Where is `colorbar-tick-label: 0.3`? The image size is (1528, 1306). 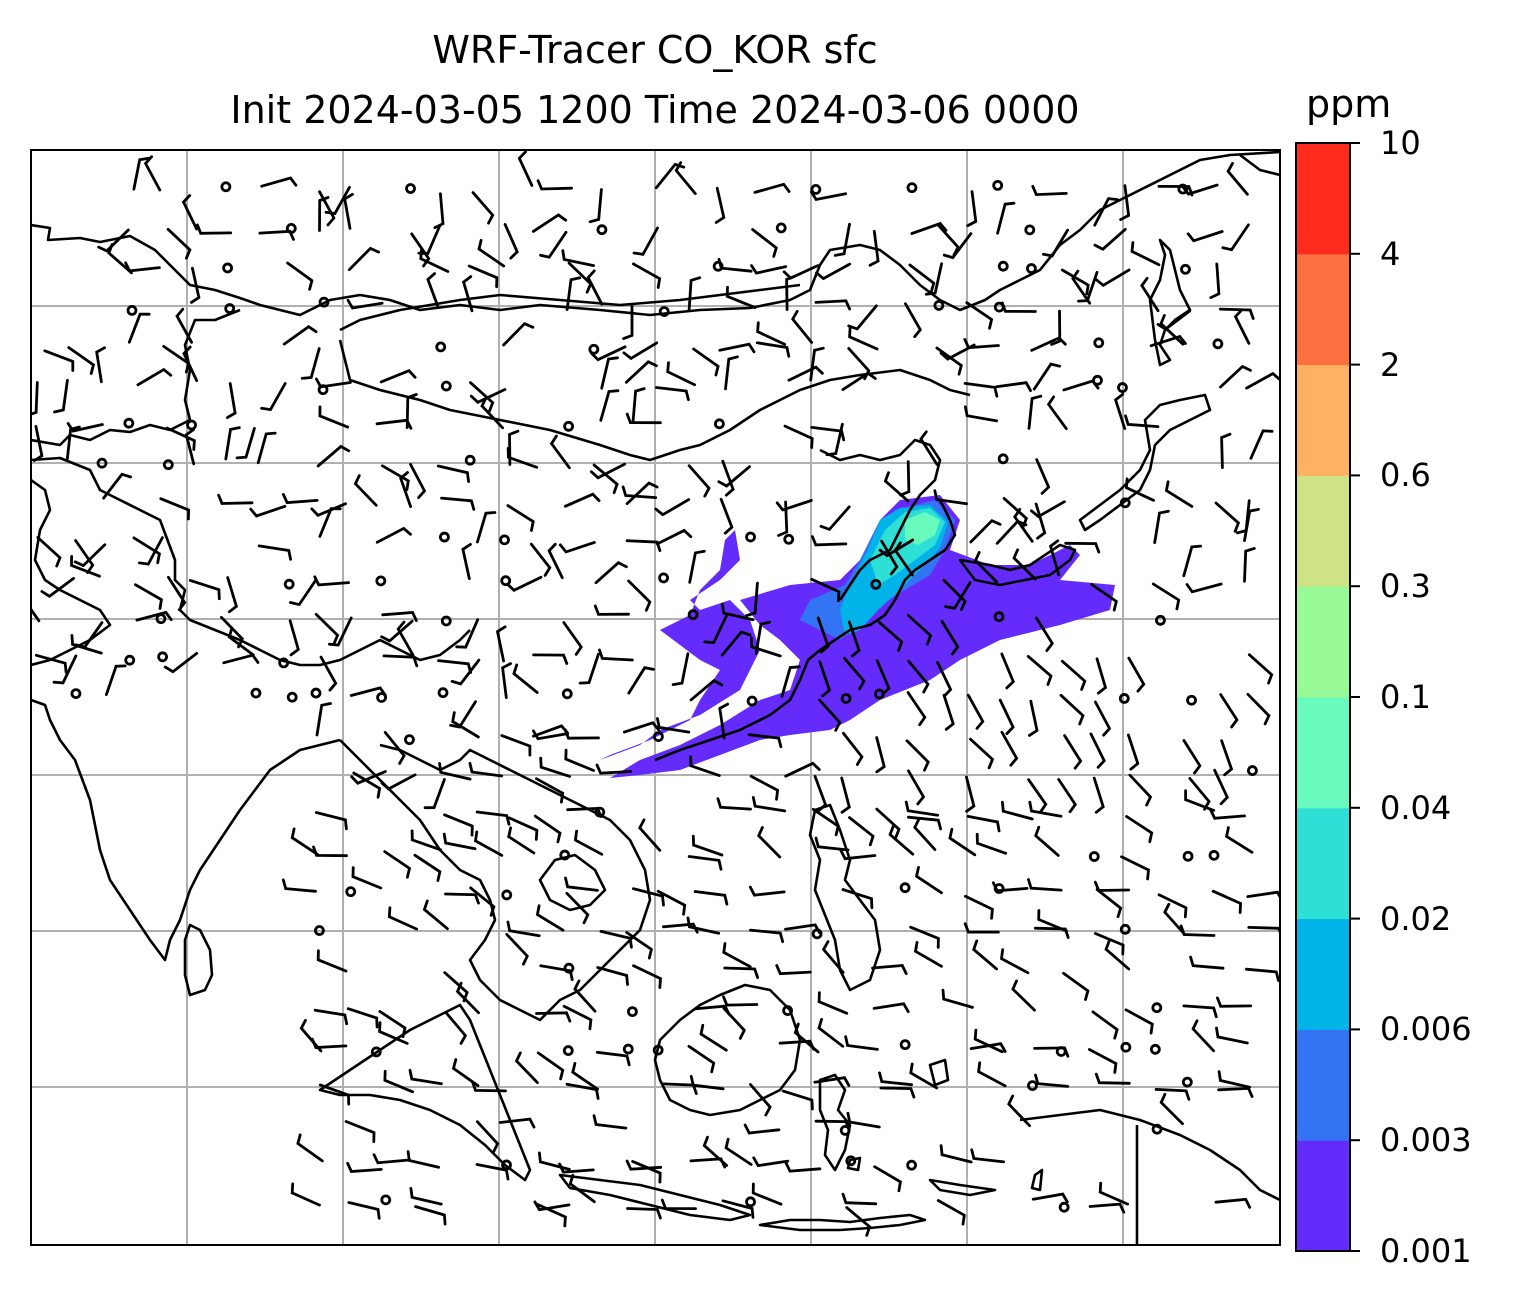 colorbar-tick-label: 0.3 is located at coordinates (1405, 586).